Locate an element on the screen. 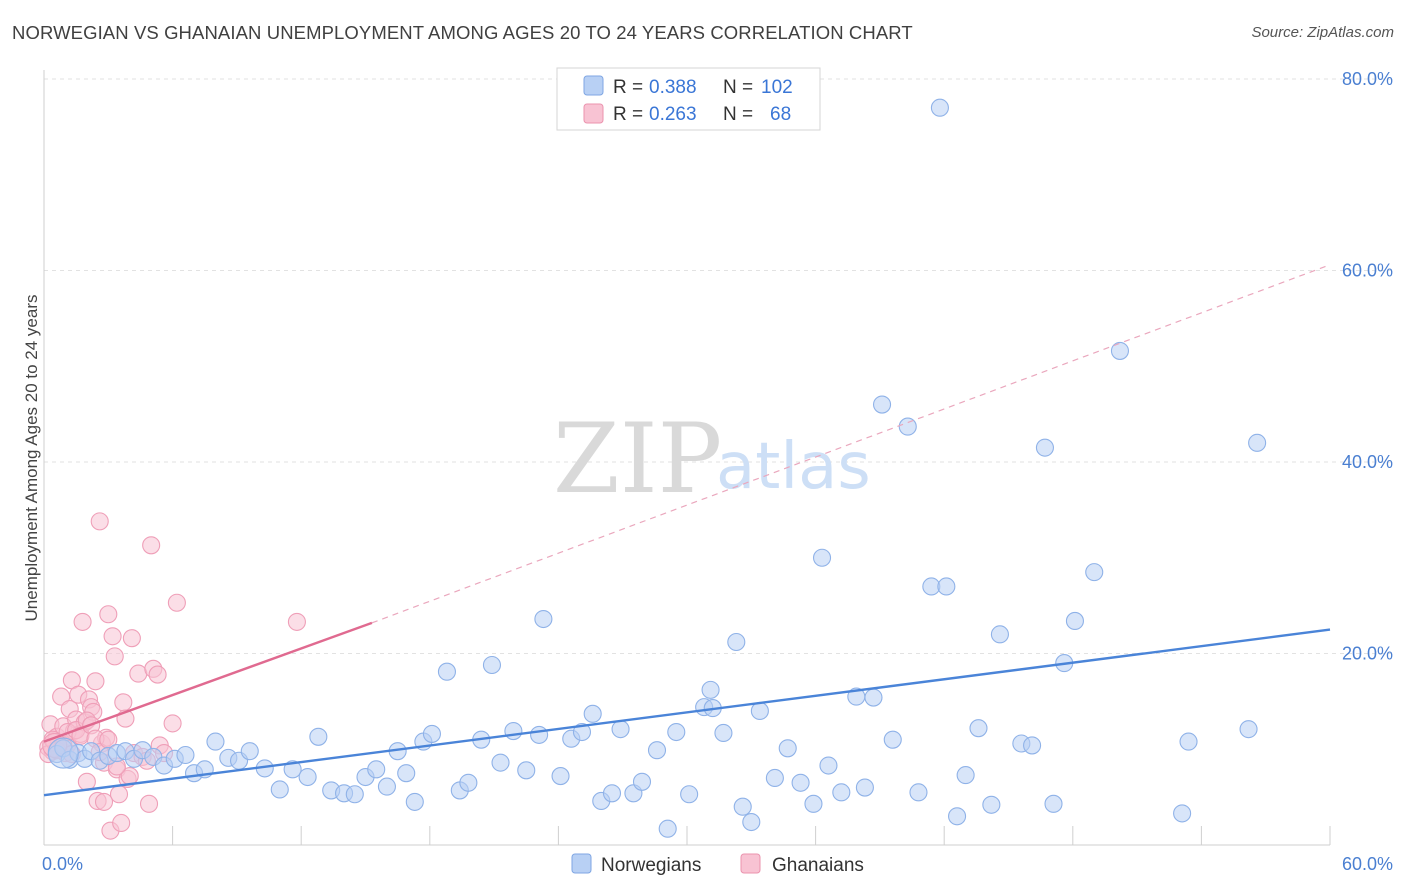  legend-n-label-2: N = is located at coordinates (738, 114).